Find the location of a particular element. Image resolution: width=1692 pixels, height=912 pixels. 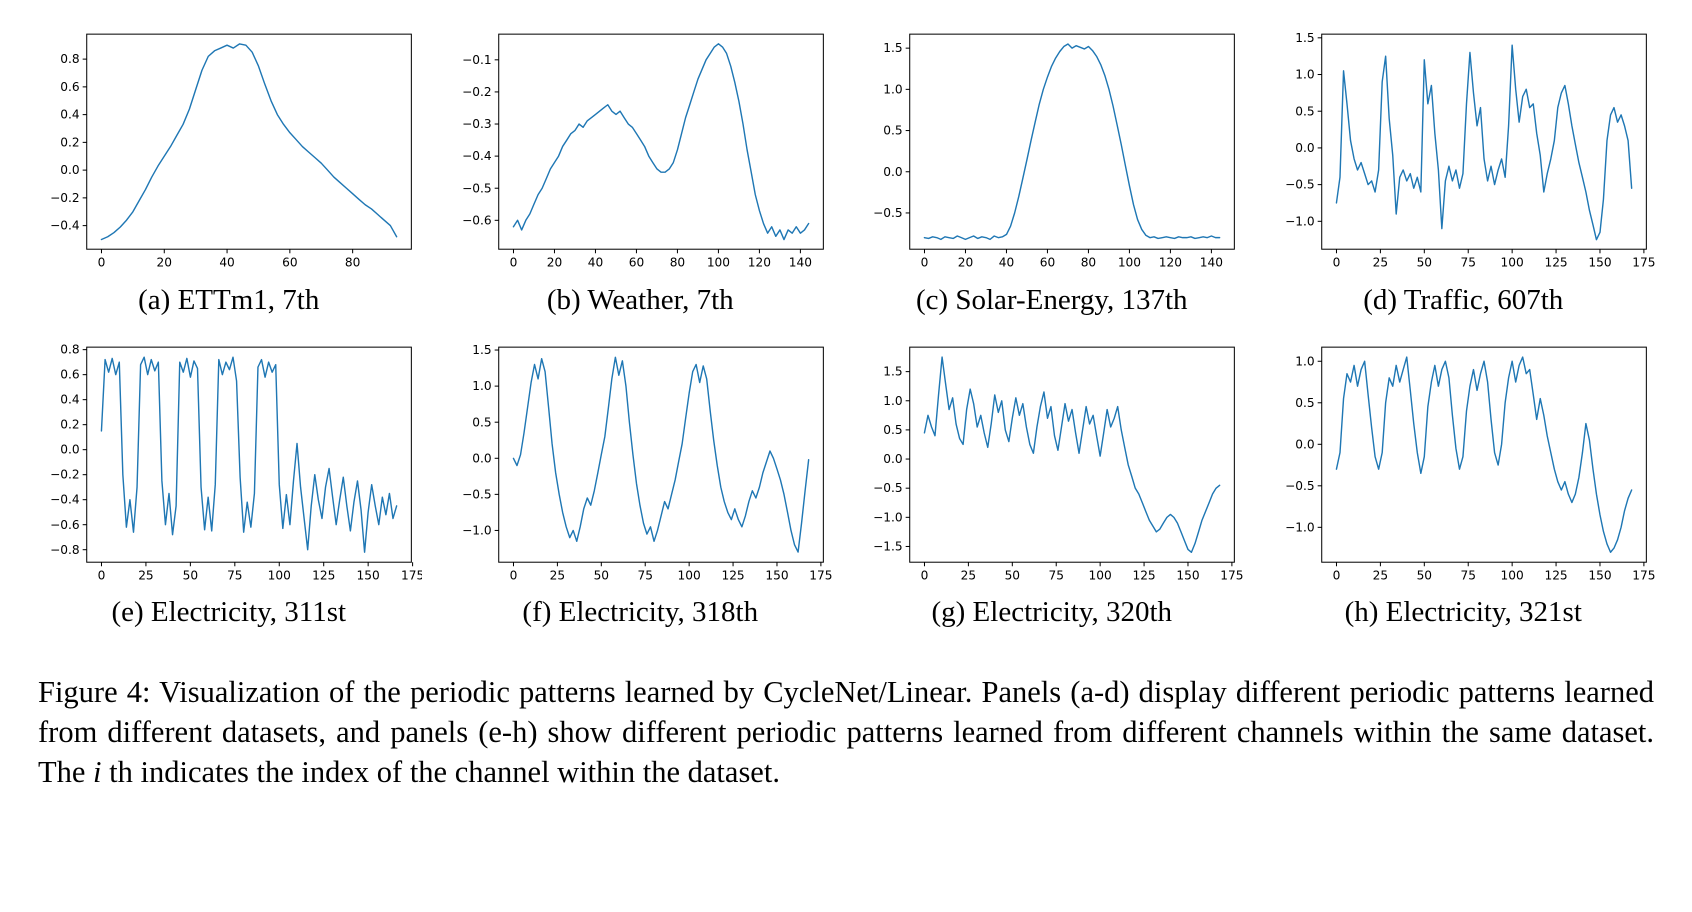

line-chart-electricity-321: 0 25 50 75 100 125 150 175 −1.0 −0.5 0.0 0.5 1.0 is located at coordinates (1463, 464).